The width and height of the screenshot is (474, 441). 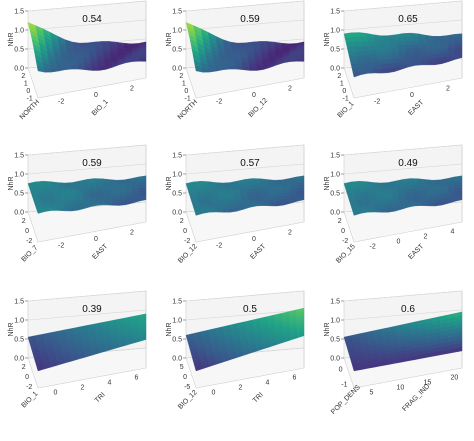 What do you see at coordinates (408, 163) in the screenshot?
I see `panel-value-label: 0.49` at bounding box center [408, 163].